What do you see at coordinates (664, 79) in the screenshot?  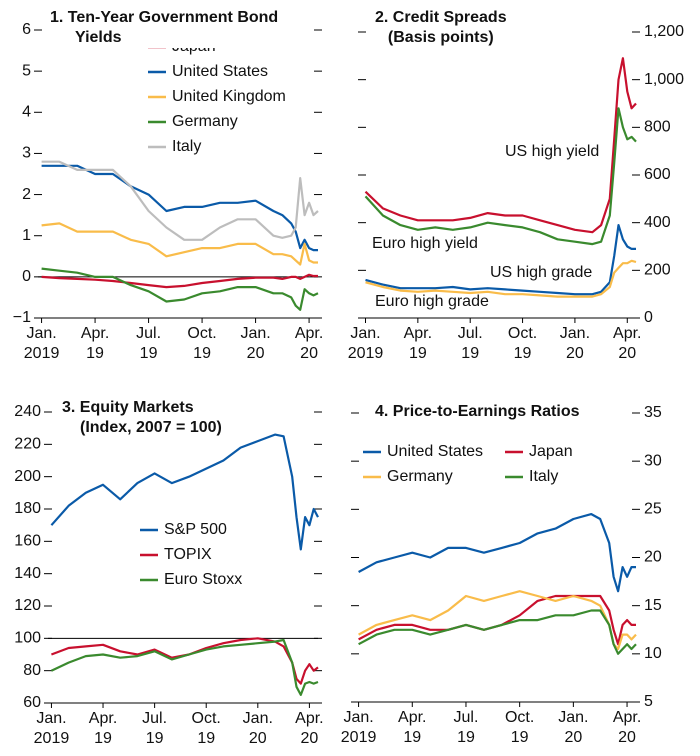 I see `y-tick-label: 1,000` at bounding box center [664, 79].